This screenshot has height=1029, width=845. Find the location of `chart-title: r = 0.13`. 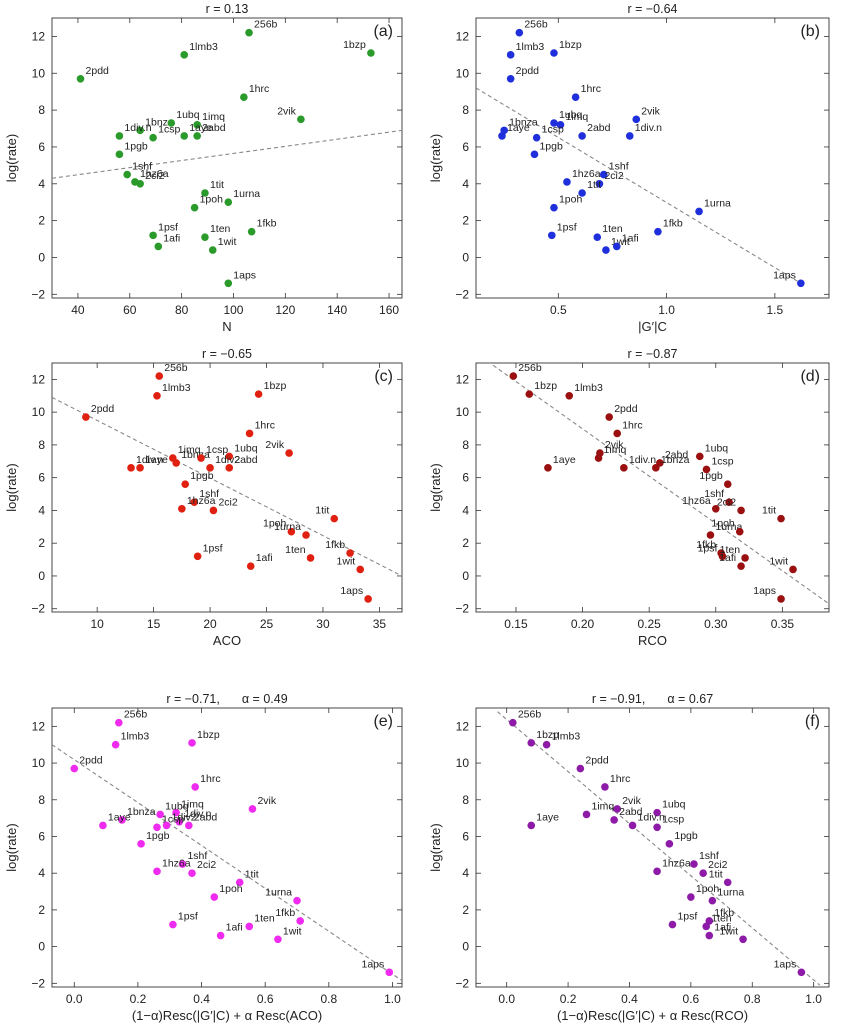

chart-title: r = 0.13 is located at coordinates (227, 9).